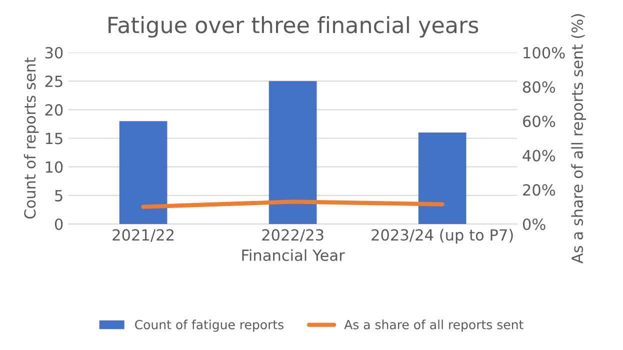 The image size is (623, 350). What do you see at coordinates (31, 138) in the screenshot?
I see `y-axis-title: Count of reports sent` at bounding box center [31, 138].